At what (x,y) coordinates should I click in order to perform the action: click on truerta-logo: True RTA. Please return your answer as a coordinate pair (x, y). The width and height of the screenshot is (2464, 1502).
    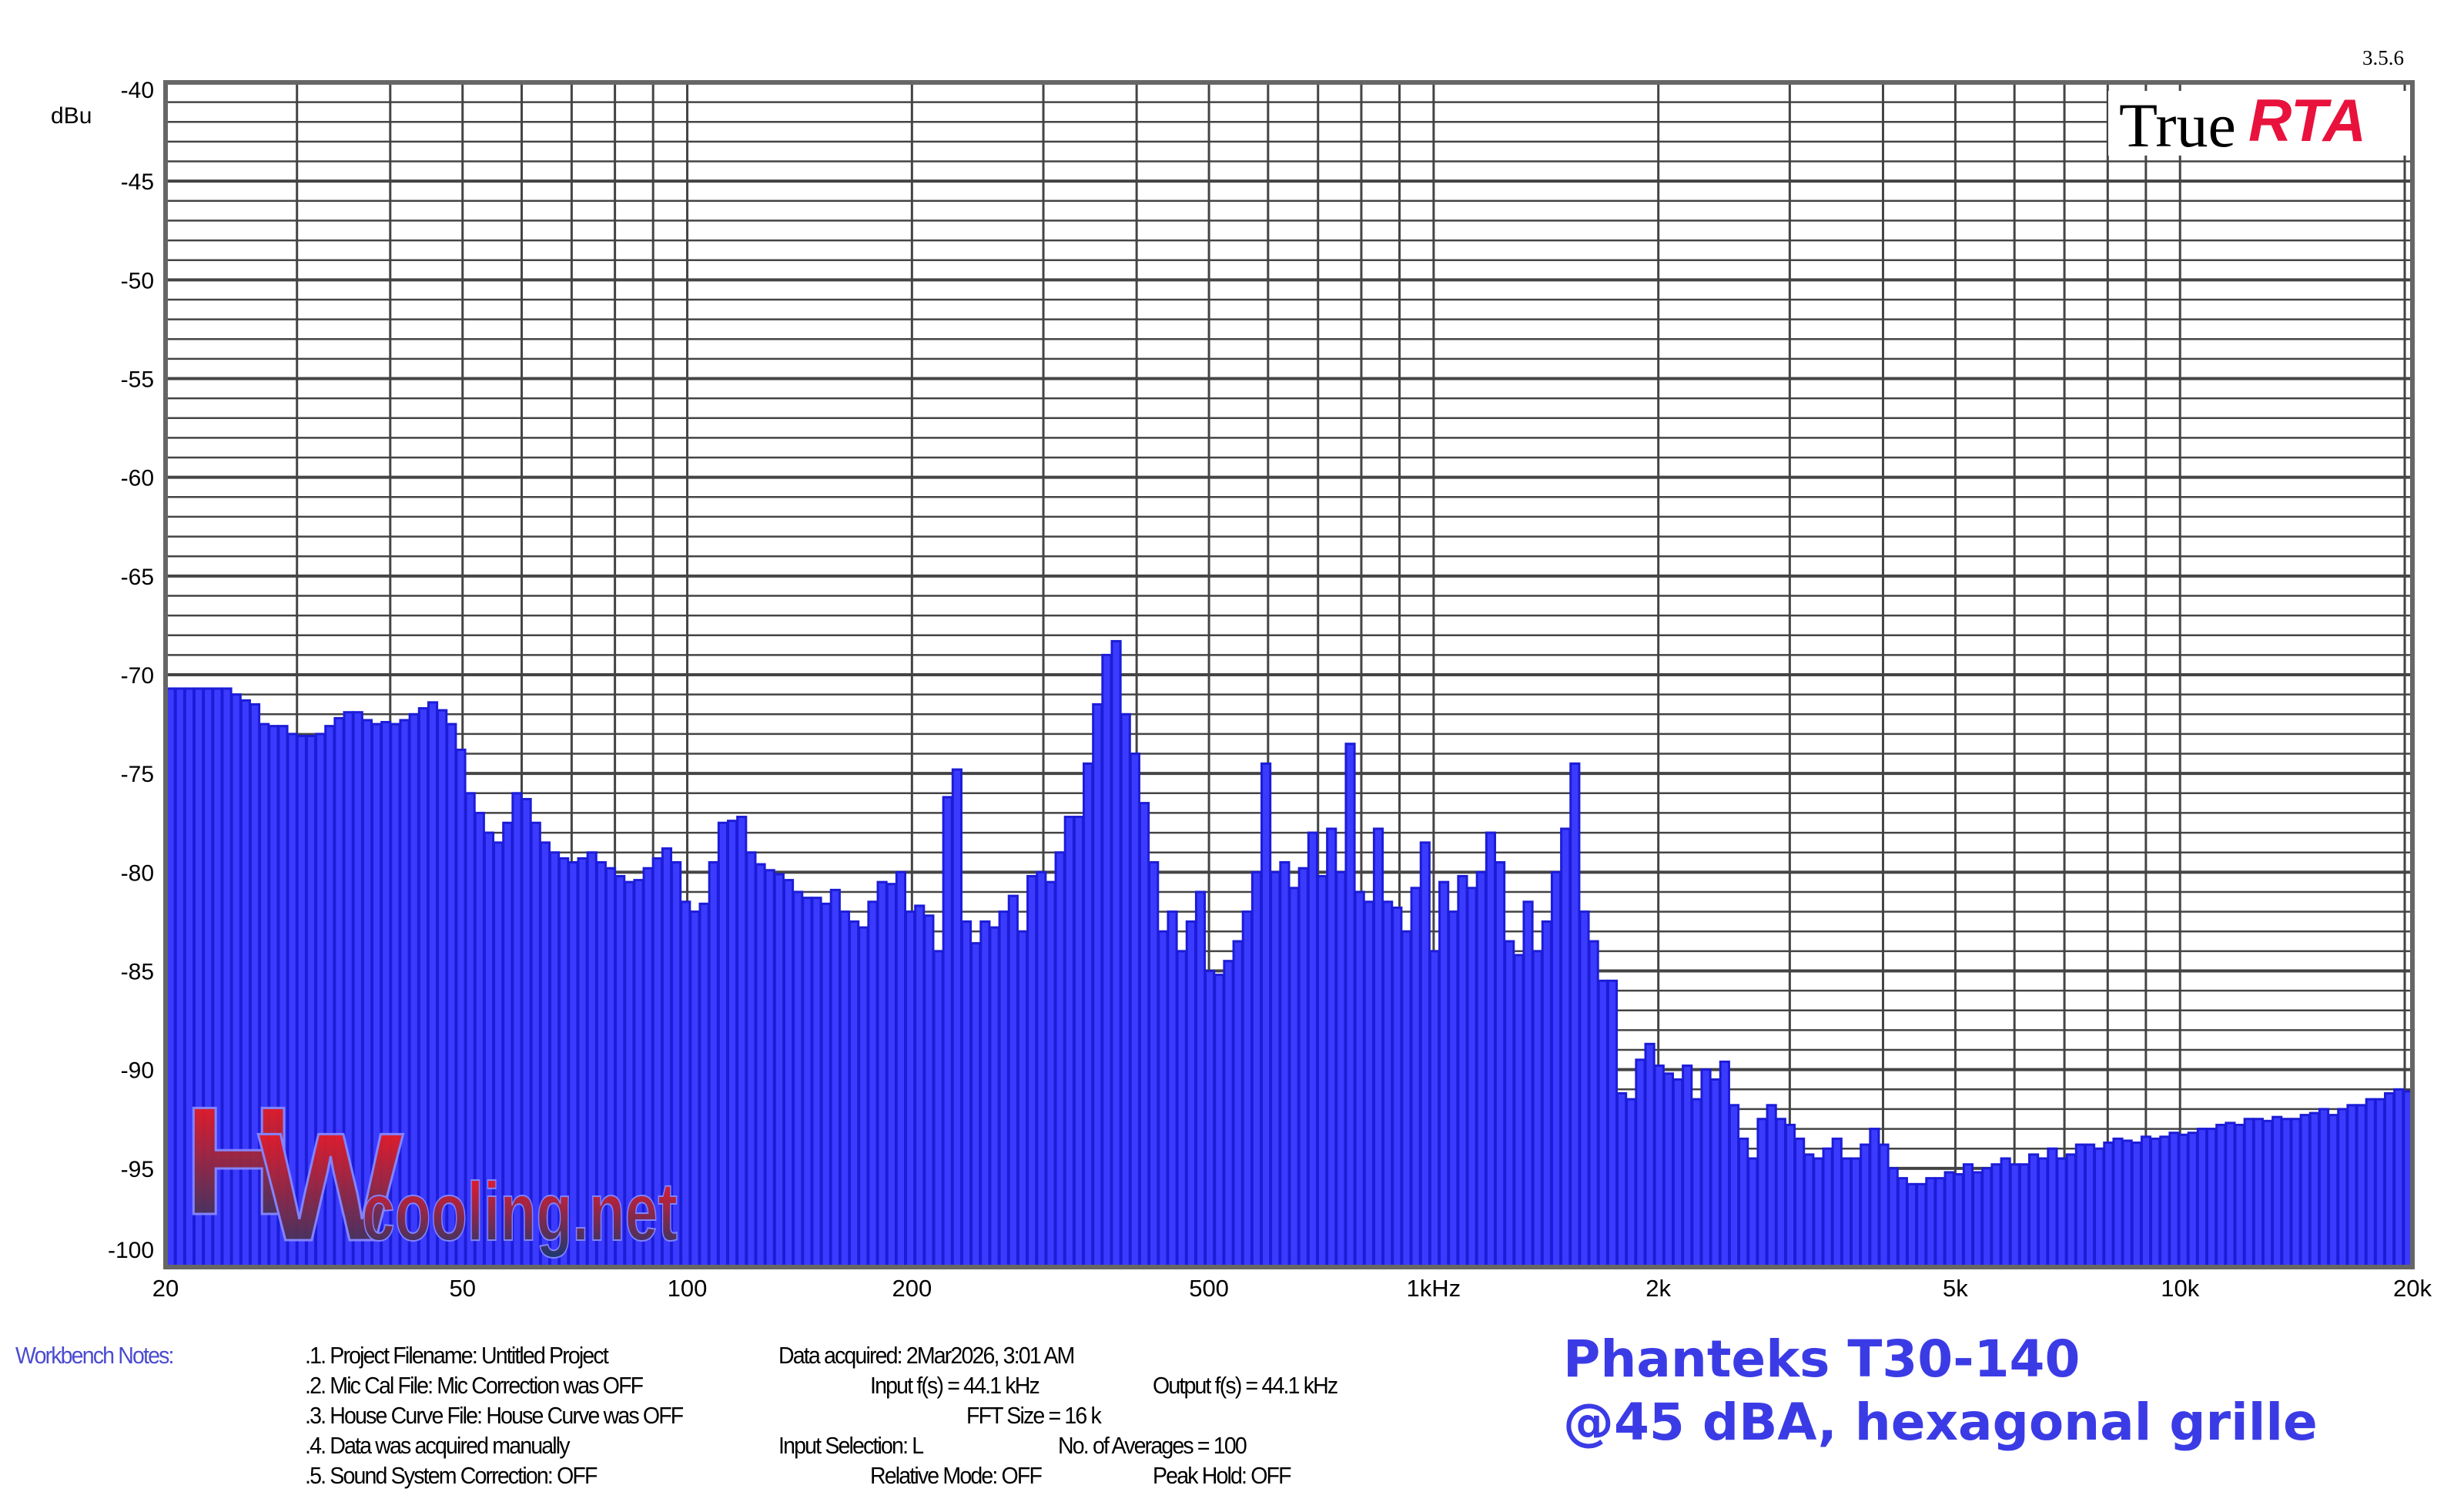
    Looking at the image, I should click on (2259, 123).